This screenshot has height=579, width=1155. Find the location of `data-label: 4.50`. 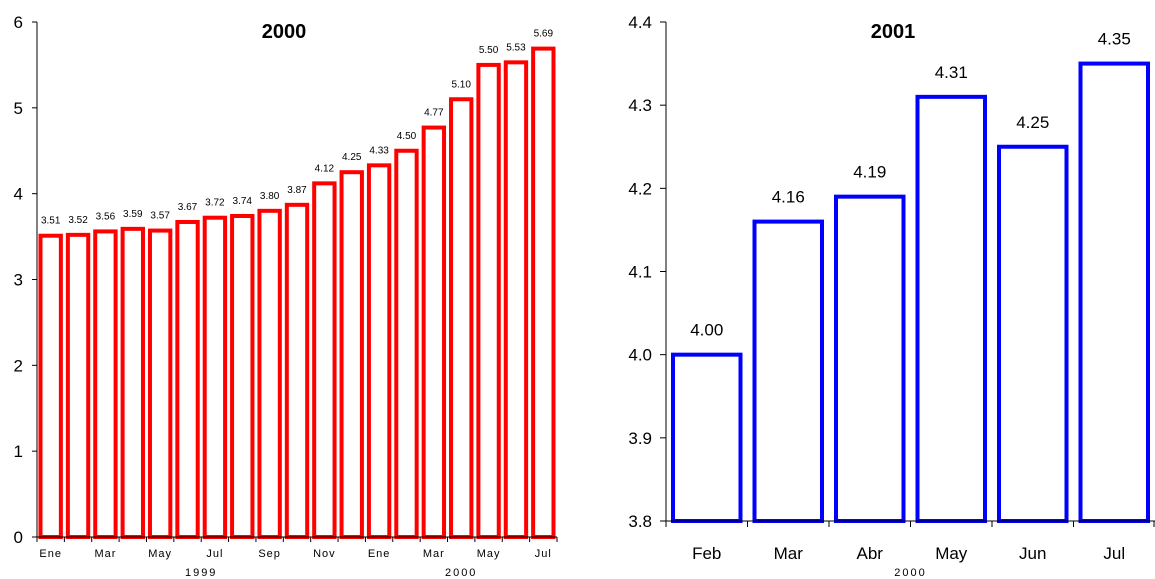

data-label: 4.50 is located at coordinates (407, 136).